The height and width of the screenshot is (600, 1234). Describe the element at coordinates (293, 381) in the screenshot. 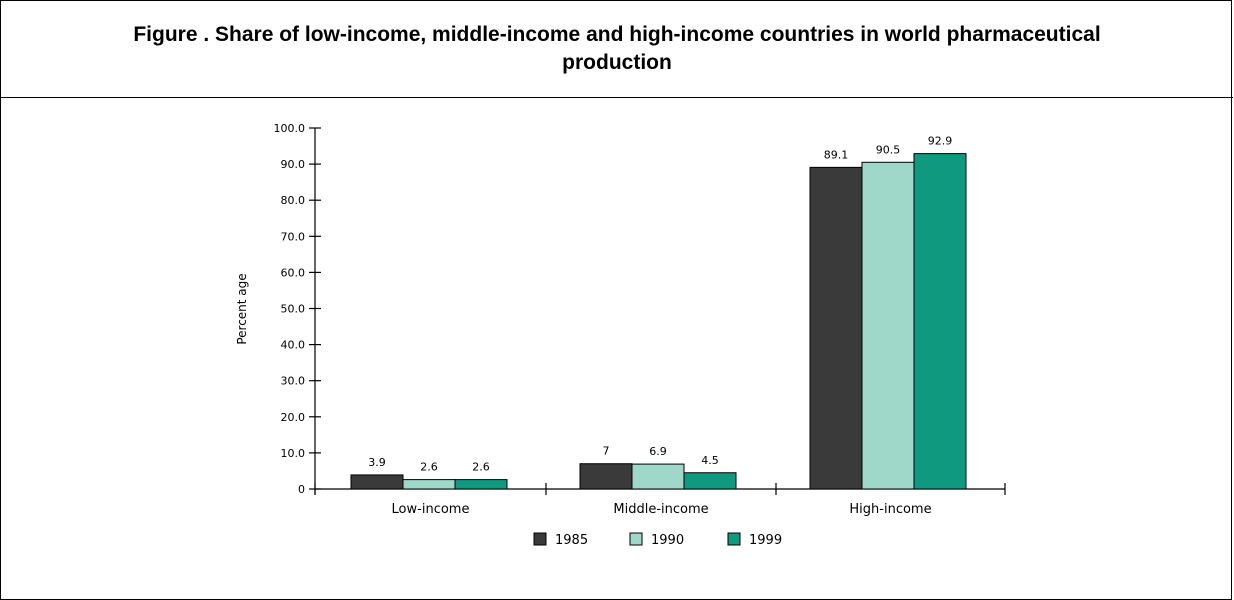

I see `y-tick-label: 30.0` at that location.